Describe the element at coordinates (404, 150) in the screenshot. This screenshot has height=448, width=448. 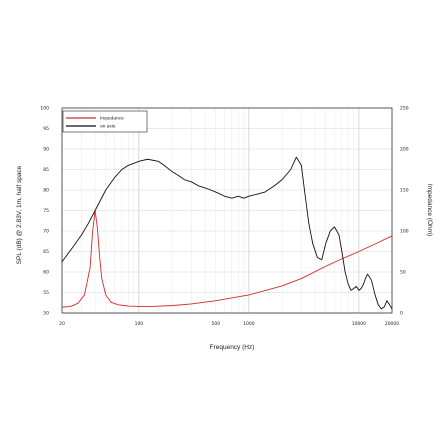
I see `y-right-tick-label: 200` at that location.